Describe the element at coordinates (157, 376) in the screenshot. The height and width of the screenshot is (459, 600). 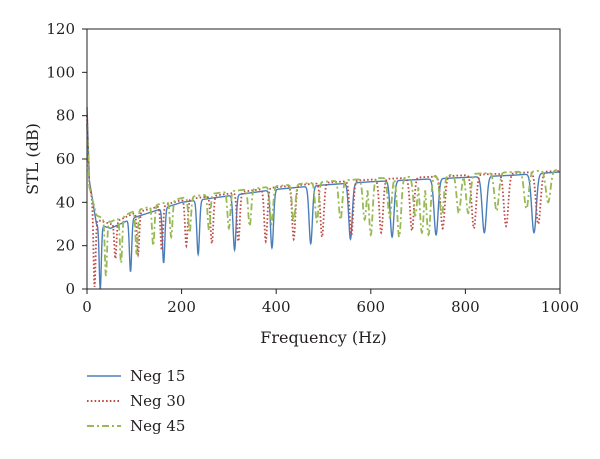
I see `legend-label-neg-15: Neg 15` at that location.